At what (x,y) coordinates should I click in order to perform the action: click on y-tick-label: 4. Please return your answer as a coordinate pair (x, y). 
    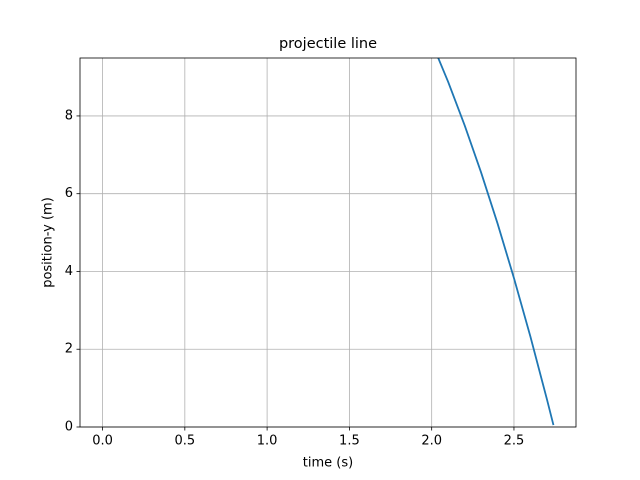
    Looking at the image, I should click on (69, 271).